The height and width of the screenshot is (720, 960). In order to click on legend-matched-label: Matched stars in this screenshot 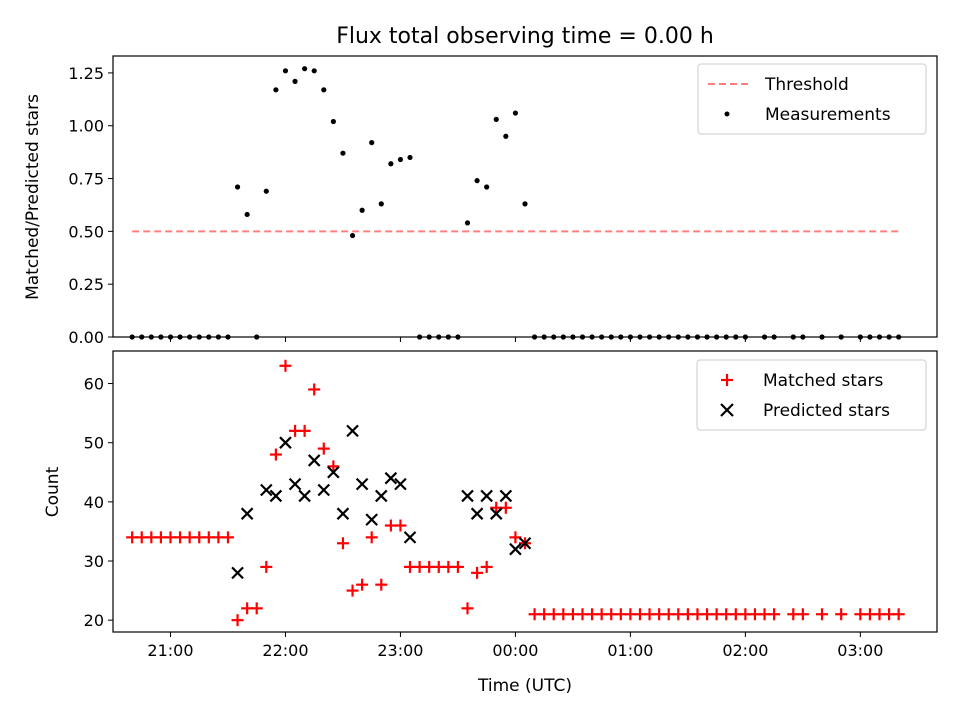, I will do `click(823, 381)`.